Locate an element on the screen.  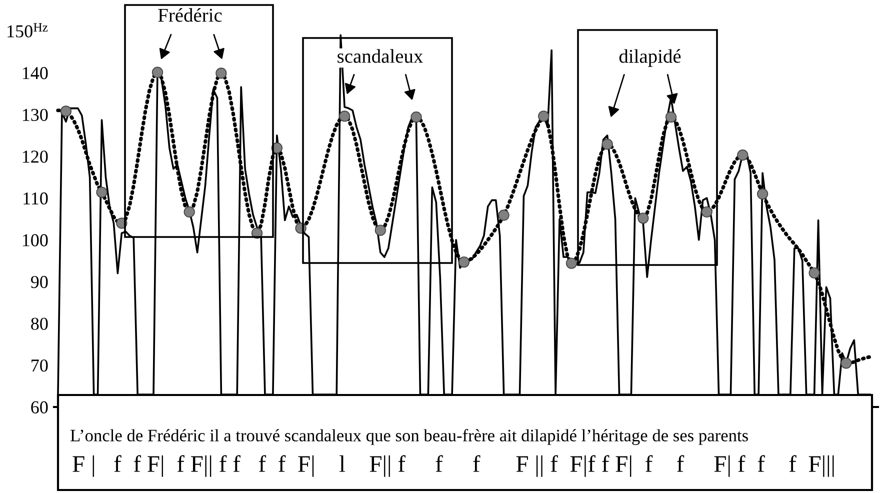
y-tick-label: 110 is located at coordinates (36, 198).